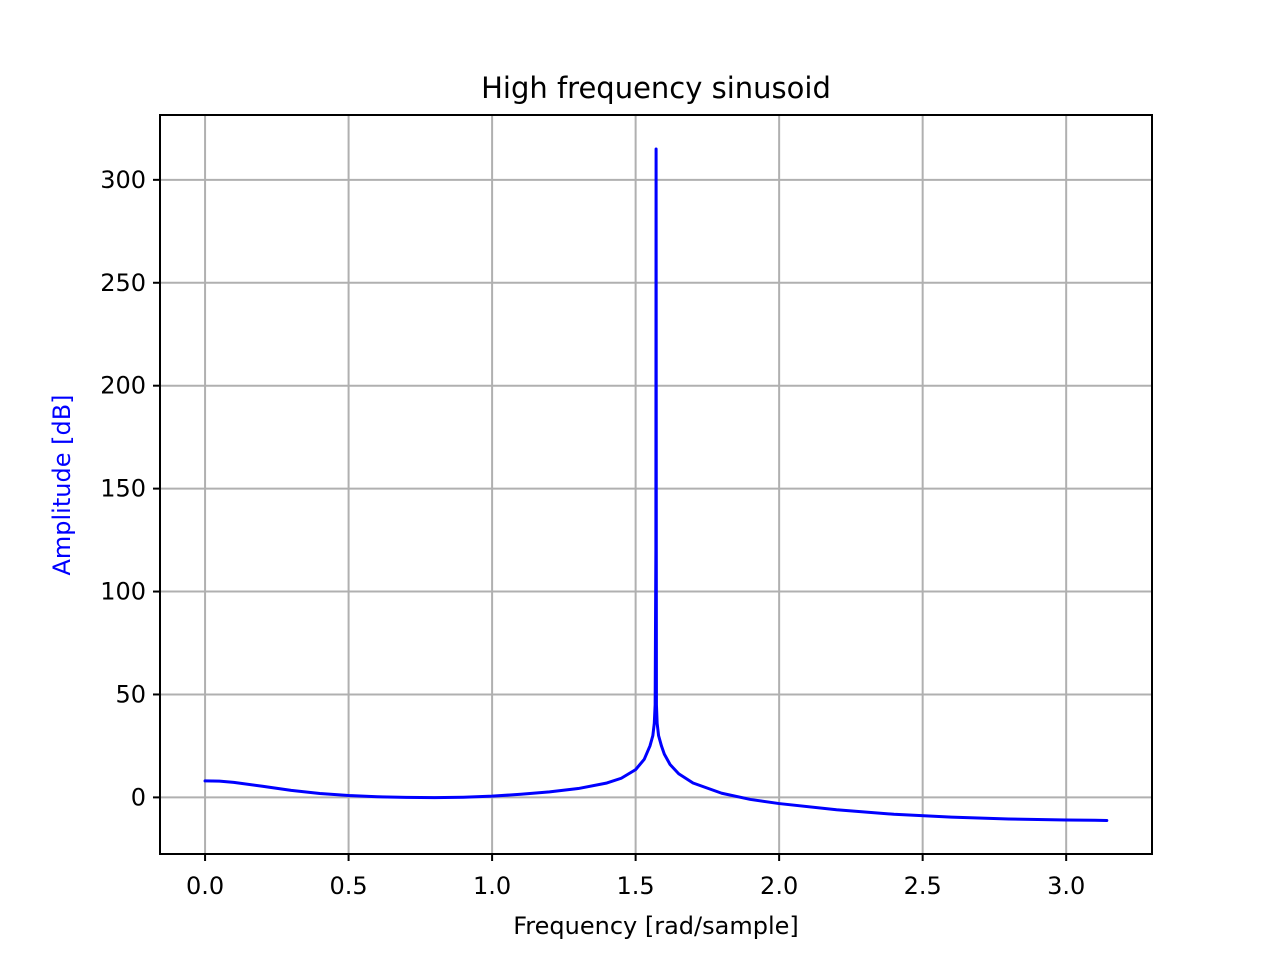 The height and width of the screenshot is (960, 1280). Describe the element at coordinates (123, 592) in the screenshot. I see `y-tick-label: 100` at that location.